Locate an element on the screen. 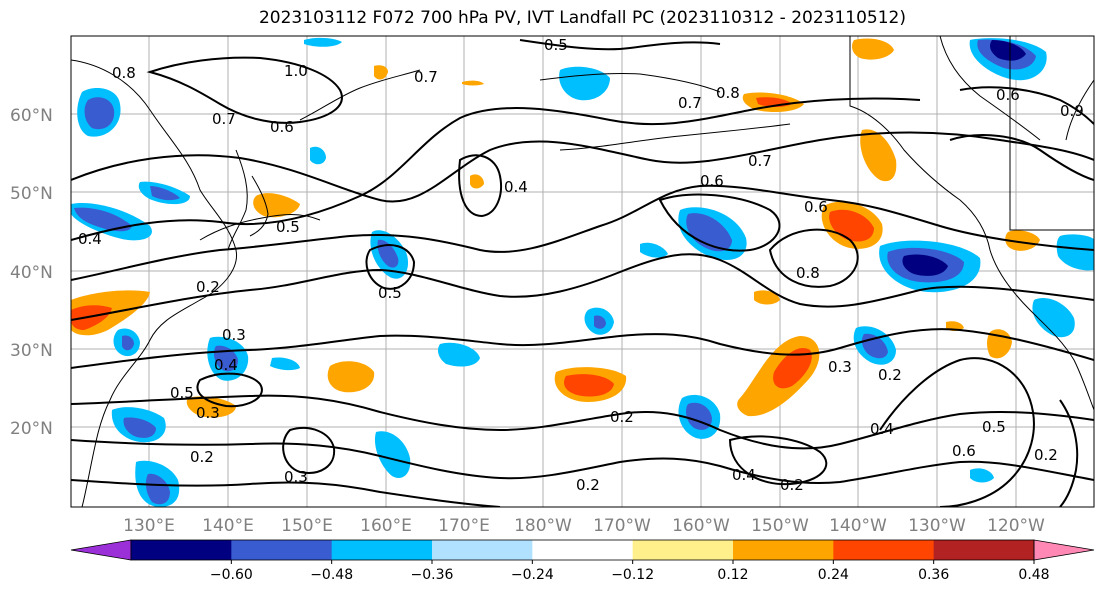 The height and width of the screenshot is (601, 1105). lat-label: 50°N is located at coordinates (31, 194).